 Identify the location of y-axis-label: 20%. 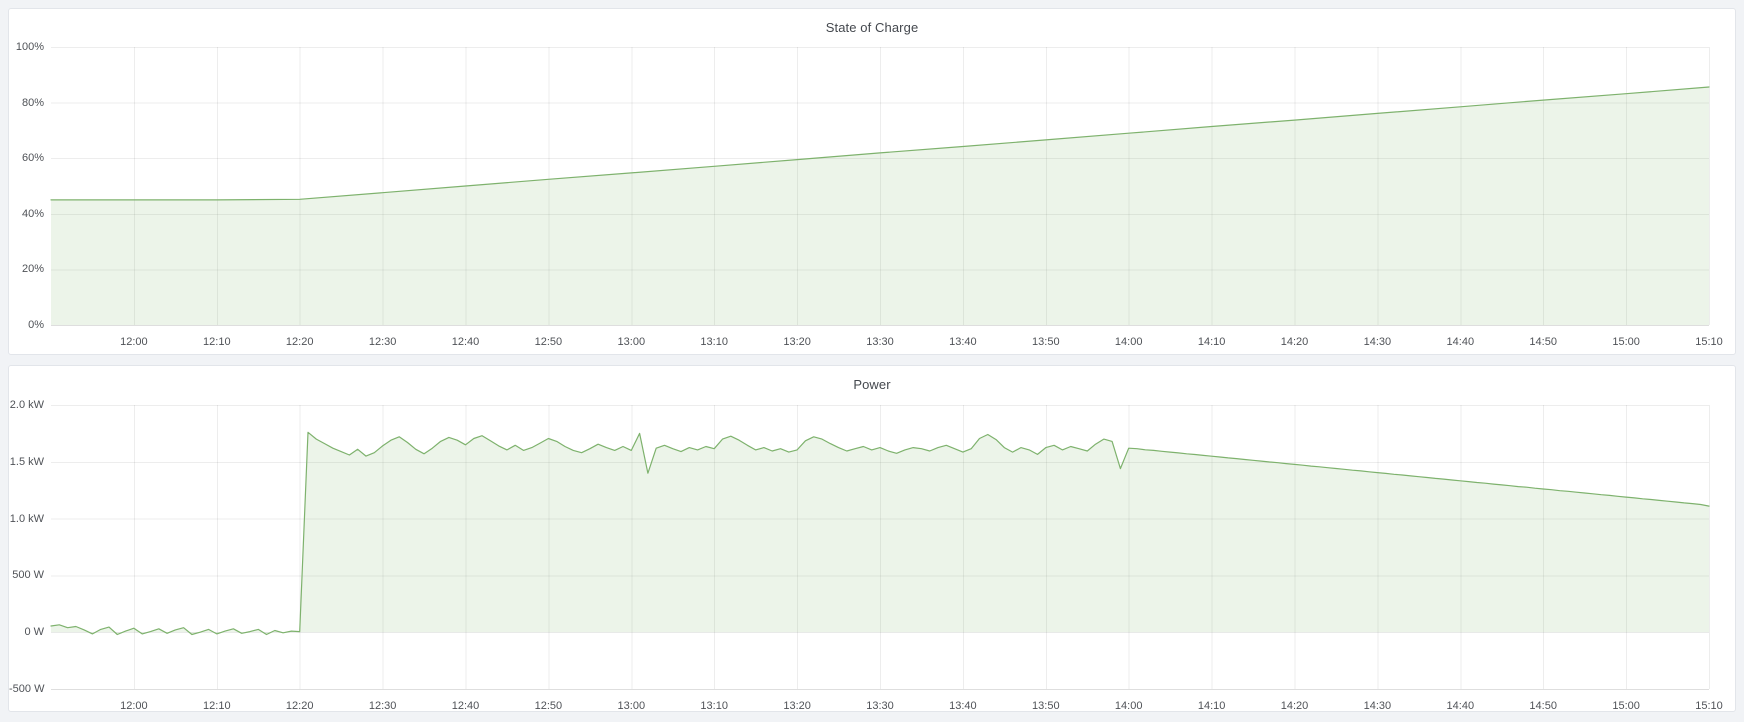
(32, 269).